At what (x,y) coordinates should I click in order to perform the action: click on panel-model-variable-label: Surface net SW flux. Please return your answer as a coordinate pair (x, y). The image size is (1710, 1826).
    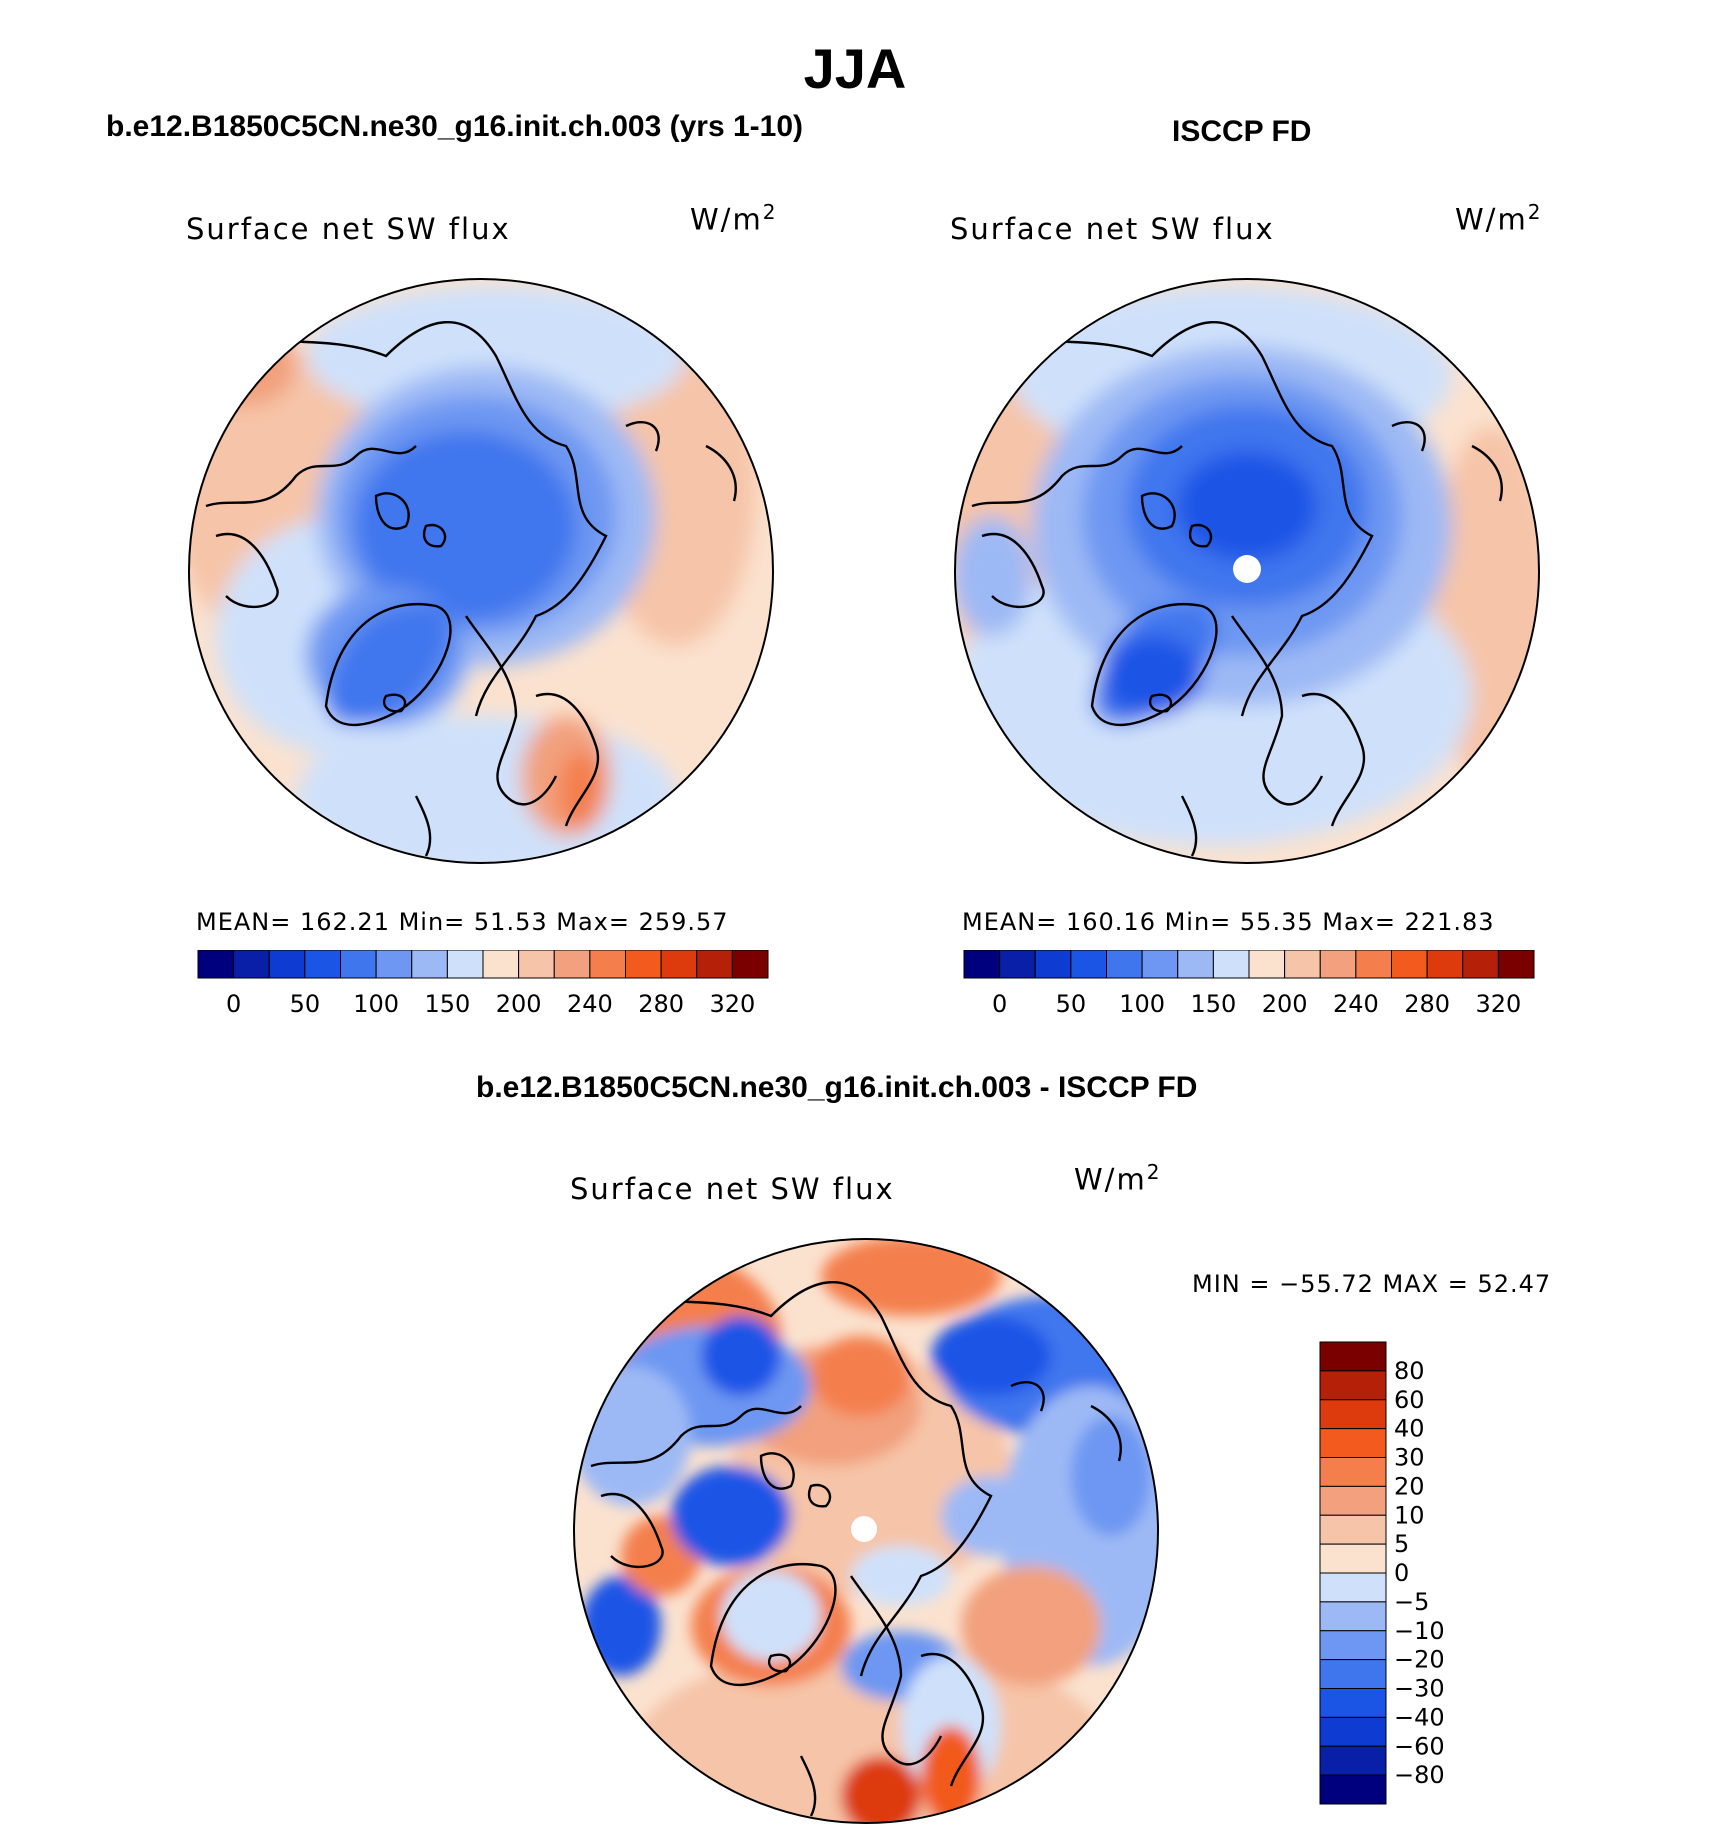
    Looking at the image, I should click on (348, 229).